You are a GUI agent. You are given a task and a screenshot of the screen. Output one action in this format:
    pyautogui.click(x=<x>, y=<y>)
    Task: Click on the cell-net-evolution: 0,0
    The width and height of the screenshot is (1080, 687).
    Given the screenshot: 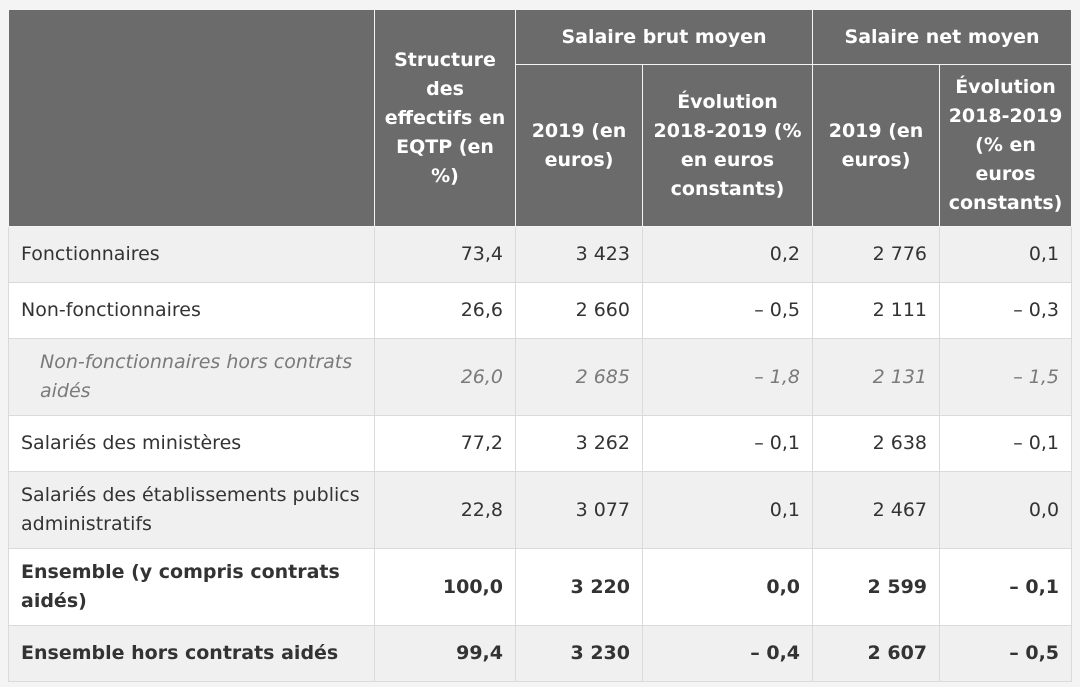 What is the action you would take?
    pyautogui.click(x=1006, y=510)
    